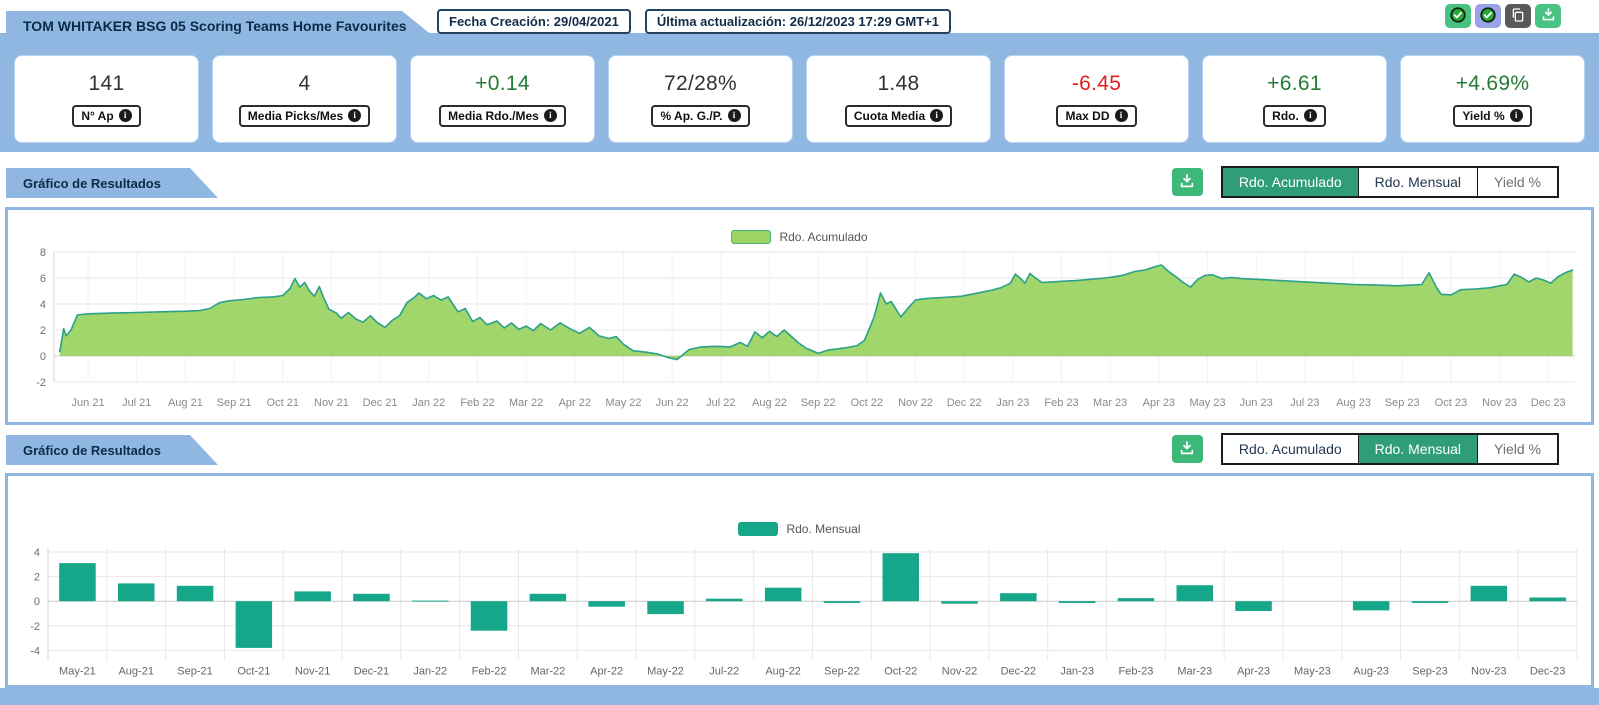  I want to click on stat-card-max-dd: -6.45 Max DD i, so click(1096, 99).